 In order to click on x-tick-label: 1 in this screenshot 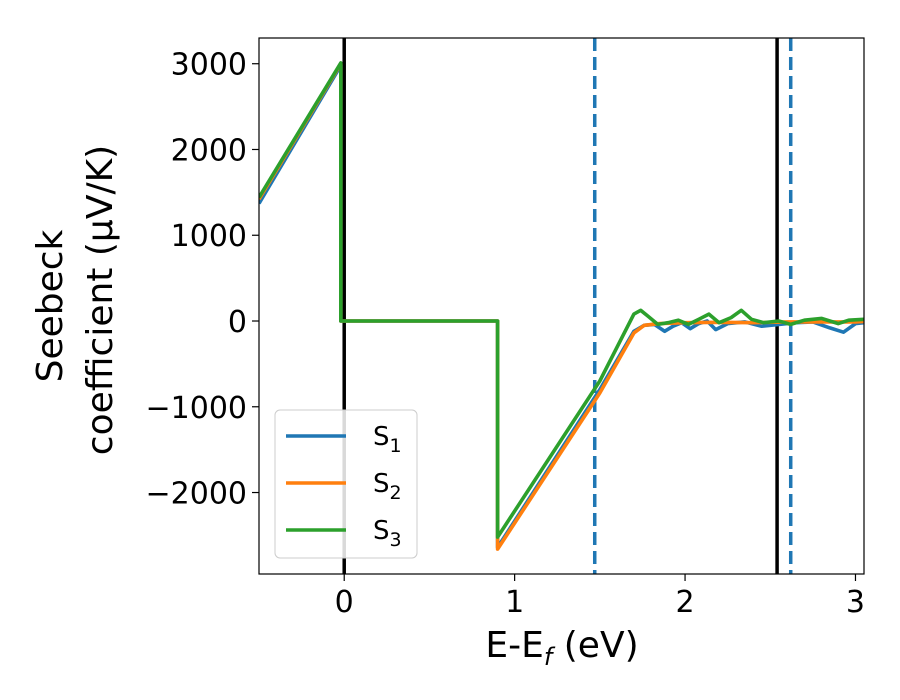, I will do `click(514, 602)`.